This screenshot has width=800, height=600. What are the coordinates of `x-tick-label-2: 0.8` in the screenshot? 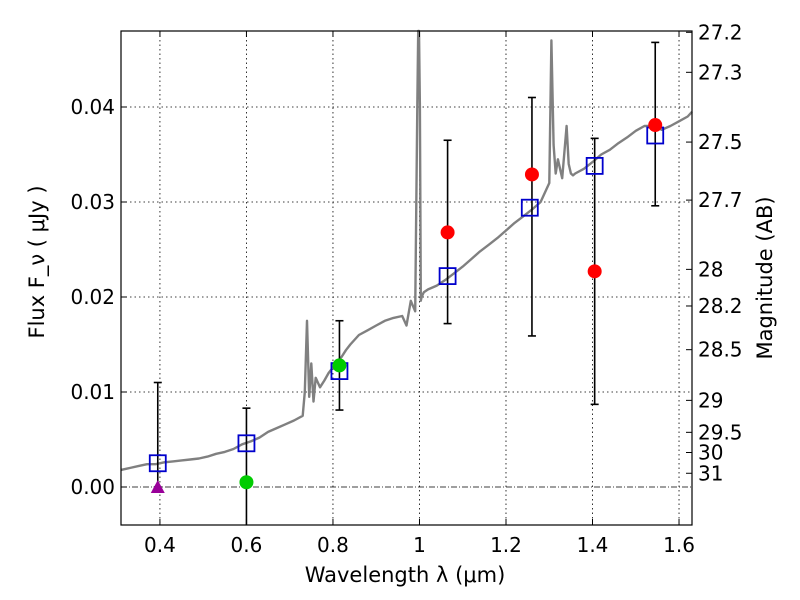 It's located at (333, 545).